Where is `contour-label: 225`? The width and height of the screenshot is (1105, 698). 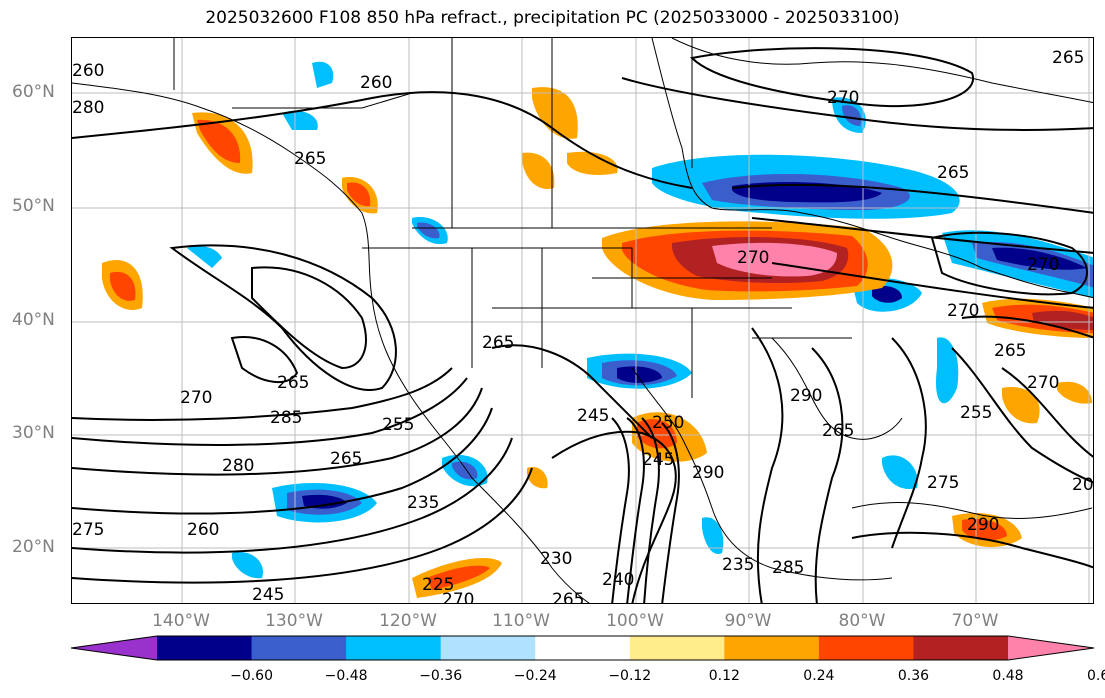 contour-label: 225 is located at coordinates (438, 585).